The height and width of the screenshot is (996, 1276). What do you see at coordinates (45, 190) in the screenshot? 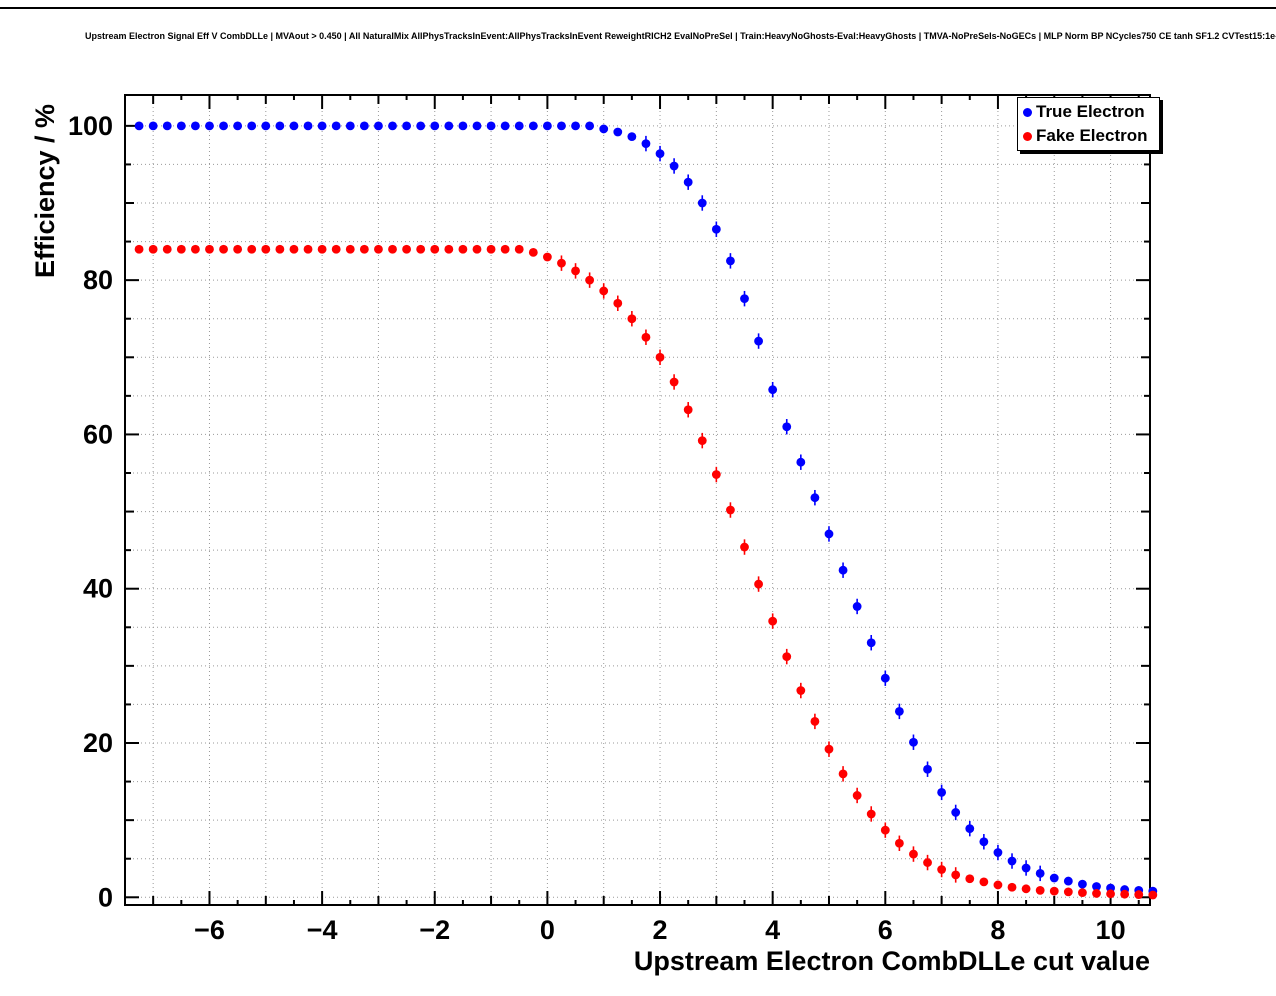
I see `y-axis-title: Efficiency / %` at bounding box center [45, 190].